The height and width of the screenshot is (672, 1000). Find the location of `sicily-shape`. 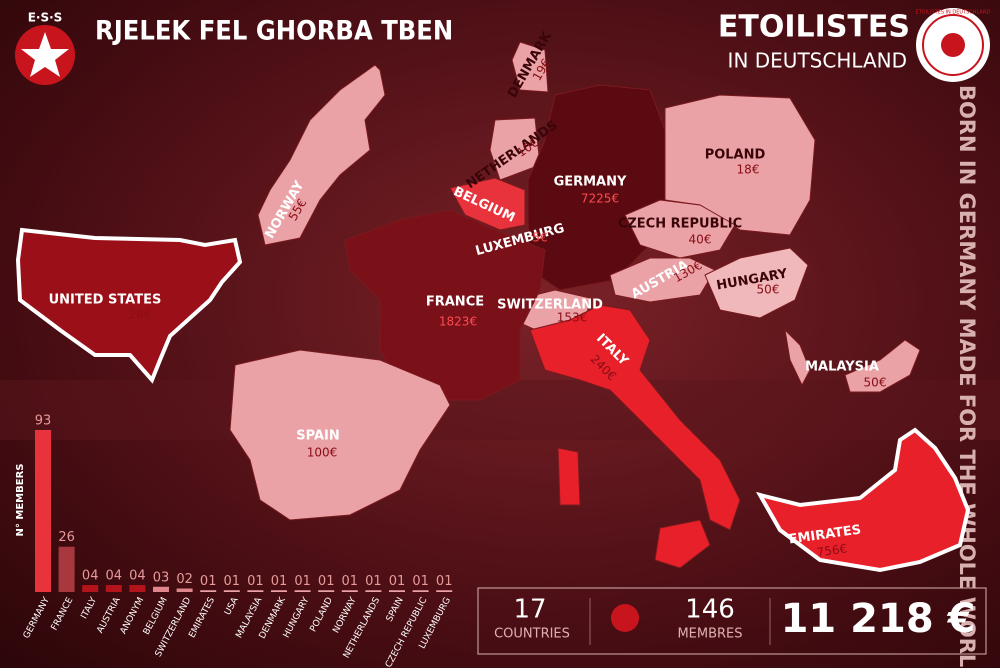

sicily-shape is located at coordinates (682, 544).